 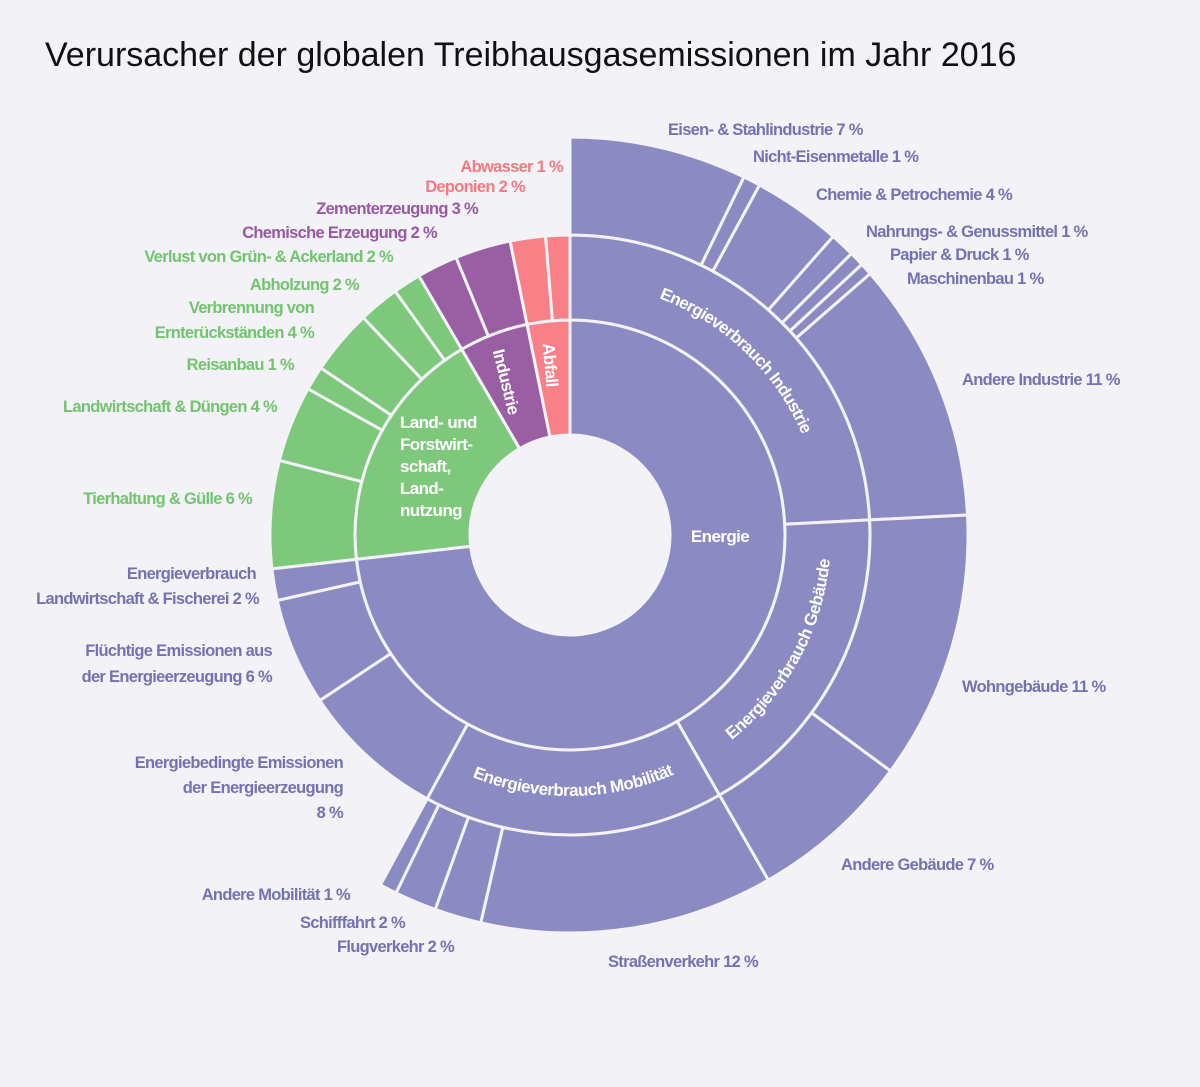 I want to click on label-maschinenbau: Maschinenbau 1 %, so click(x=975, y=279).